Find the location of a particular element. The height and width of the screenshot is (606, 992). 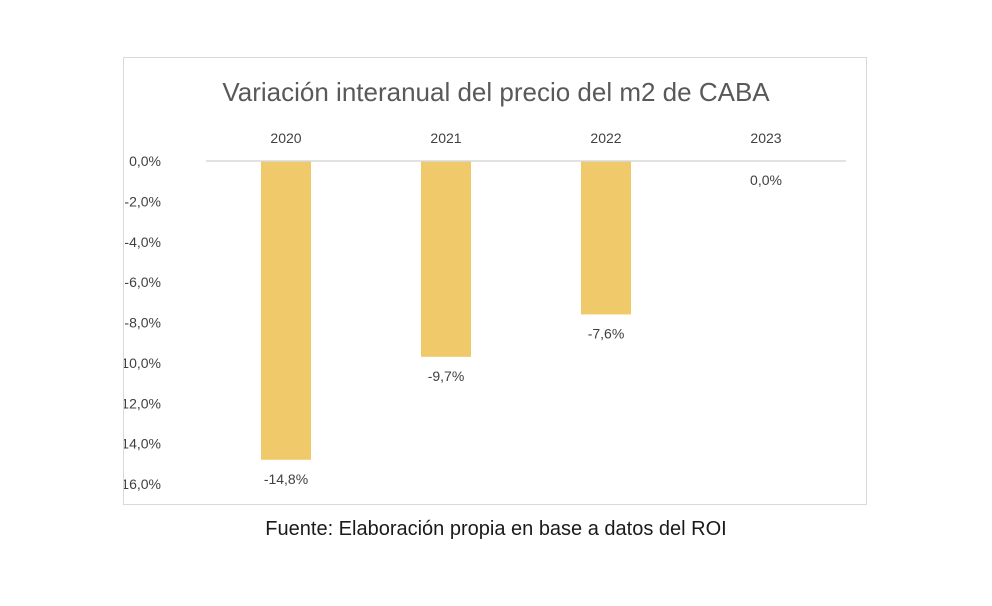

x-tick-label: 2022 is located at coordinates (605, 138).